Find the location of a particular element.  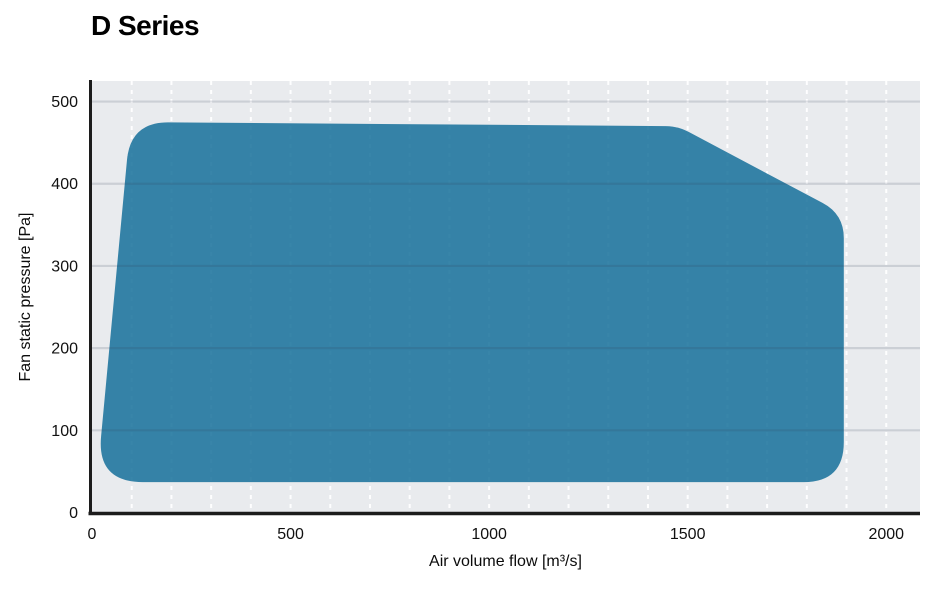

y-tick-label: 200 is located at coordinates (64, 349).